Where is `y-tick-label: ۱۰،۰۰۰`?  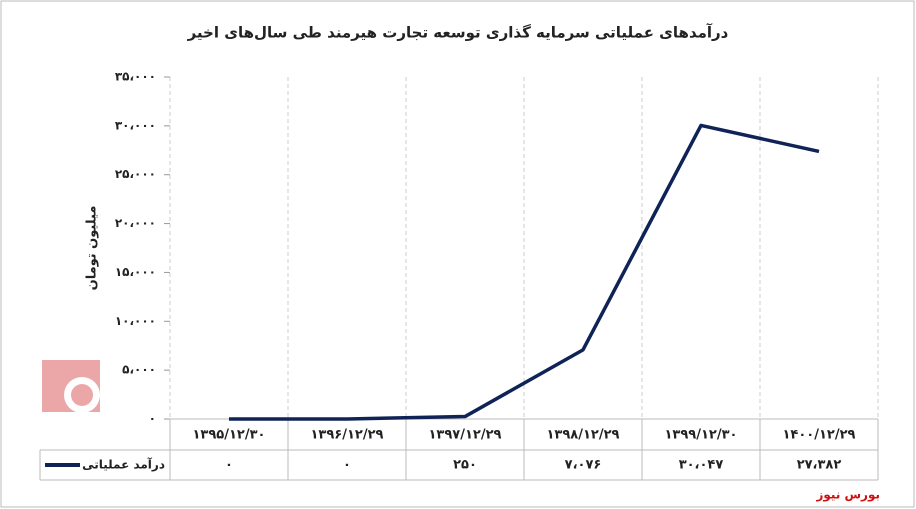 y-tick-label: ۱۰،۰۰۰ is located at coordinates (135, 321).